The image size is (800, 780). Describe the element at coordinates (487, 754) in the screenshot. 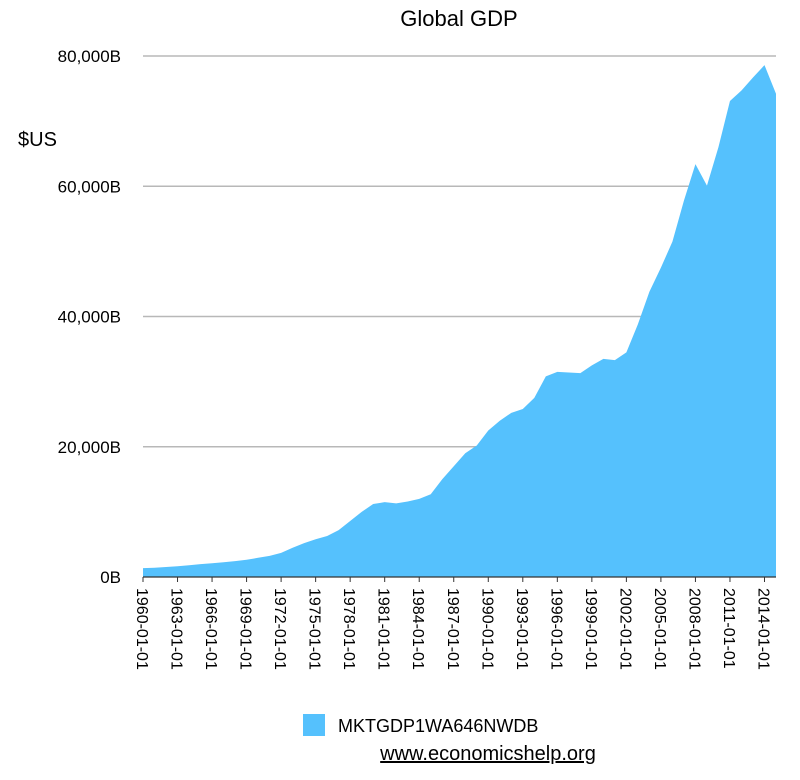

I see `source-link: www.economicshelp.org` at that location.